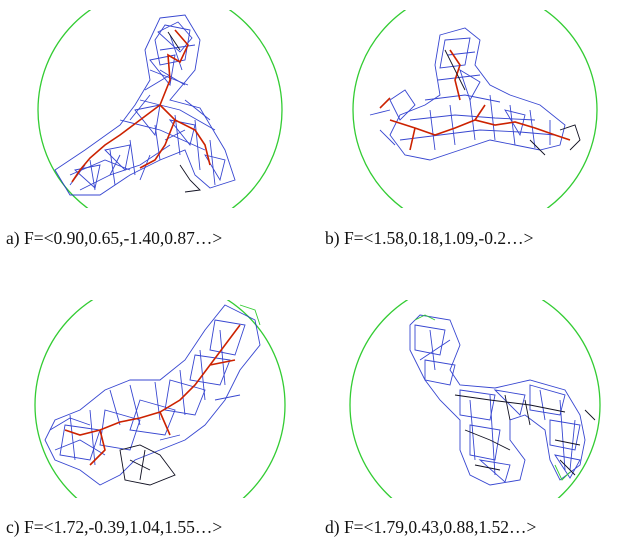  I want to click on panel-b-caption: b) F=<1.58,0.18,1.09,-0.2…>, so click(429, 238).